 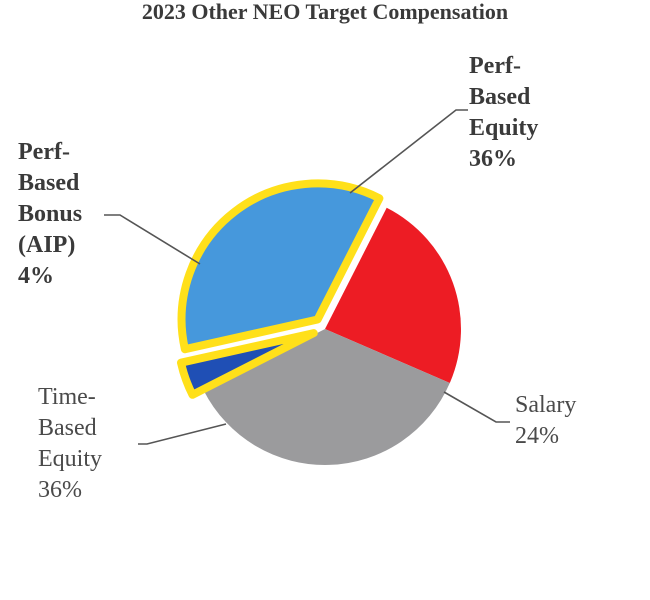 What do you see at coordinates (503, 113) in the screenshot?
I see `label-perf-based-equity: Perf- Based Equity 36%` at bounding box center [503, 113].